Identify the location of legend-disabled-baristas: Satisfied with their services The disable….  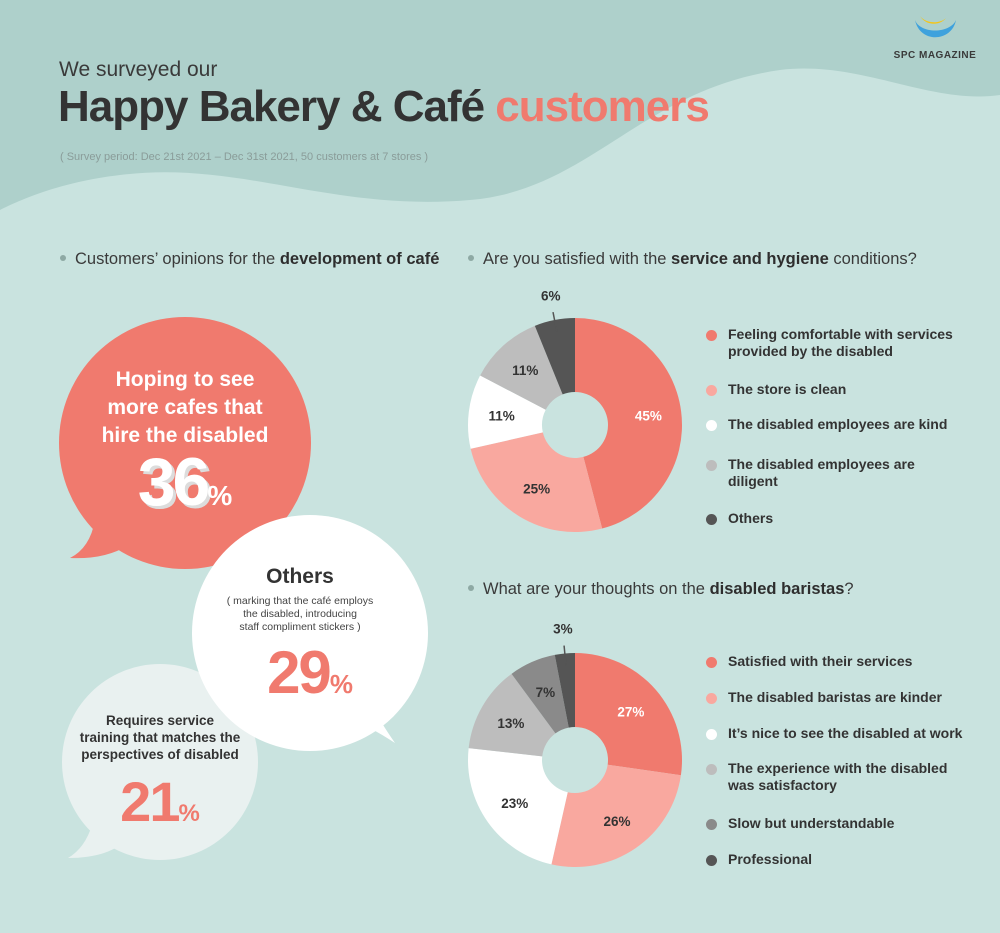
(846, 763).